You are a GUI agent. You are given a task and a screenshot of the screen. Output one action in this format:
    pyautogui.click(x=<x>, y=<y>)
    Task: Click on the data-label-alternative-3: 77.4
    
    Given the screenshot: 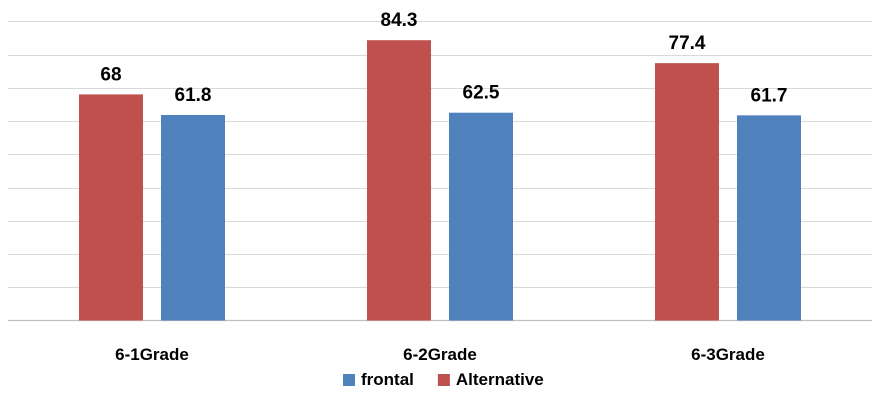 What is the action you would take?
    pyautogui.click(x=687, y=43)
    